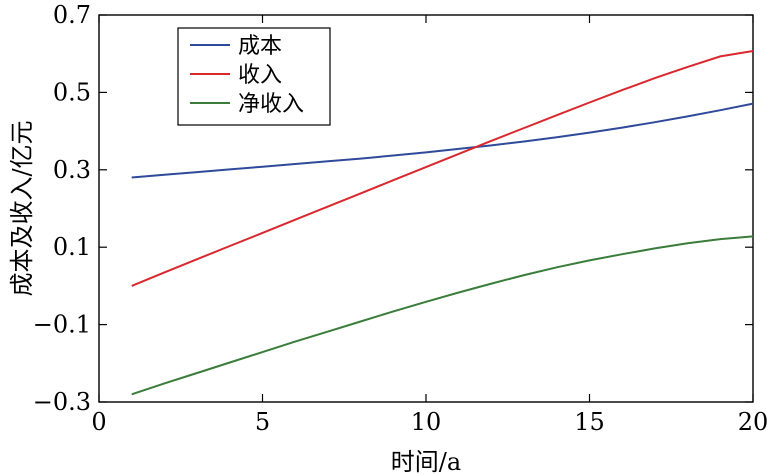  What do you see at coordinates (72, 92) in the screenshot?
I see `y-tick-label: 0.5` at bounding box center [72, 92].